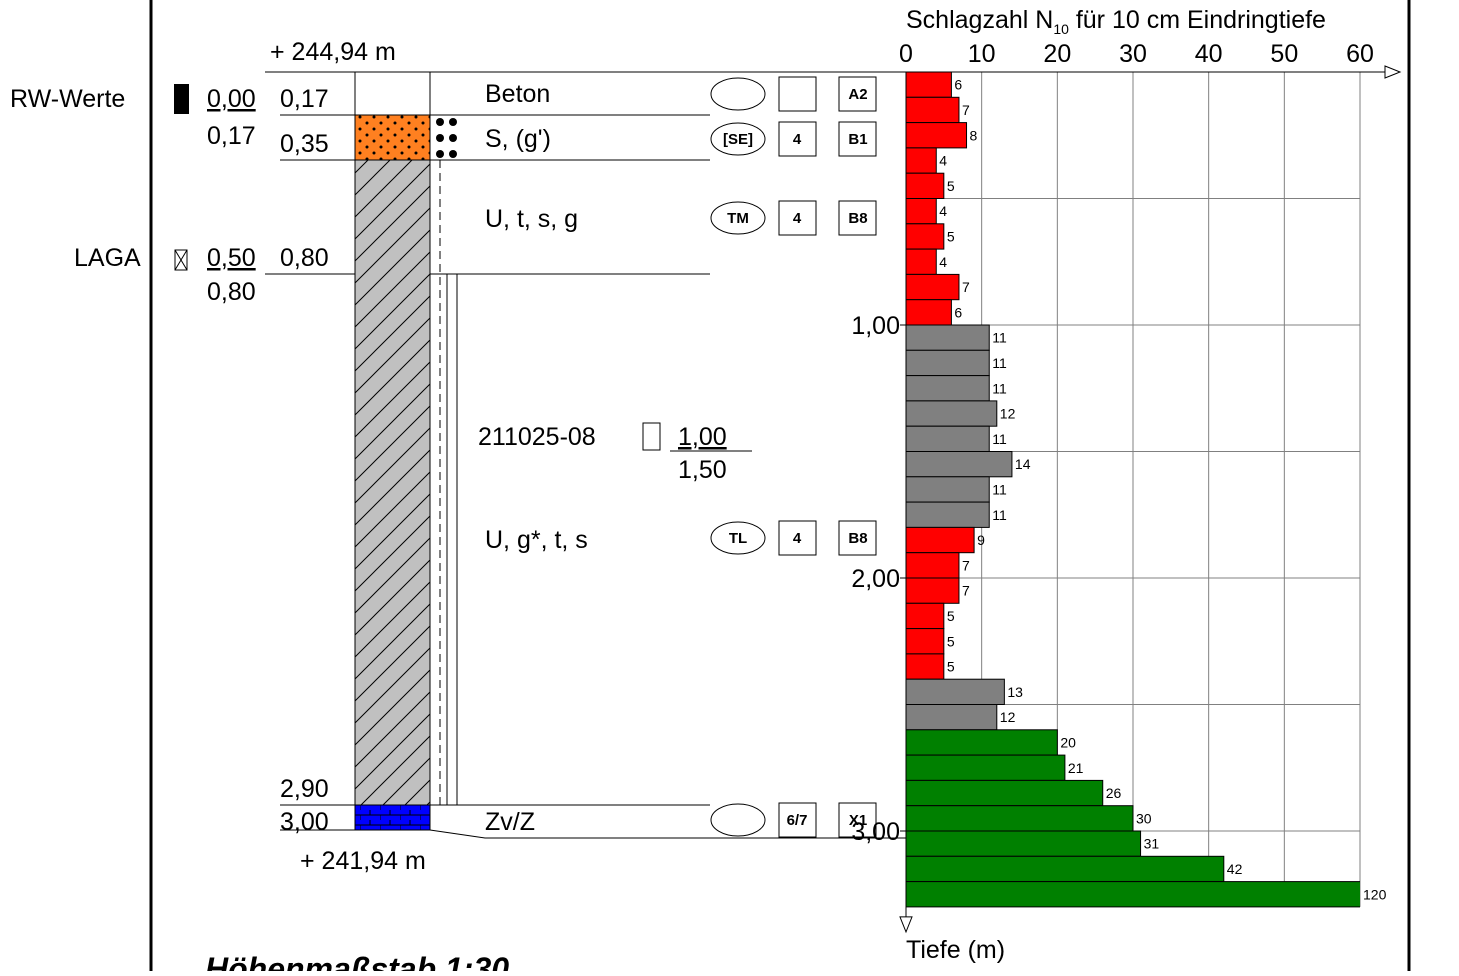  What do you see at coordinates (107, 258) in the screenshot?
I see `laga-label: LAGA` at bounding box center [107, 258].